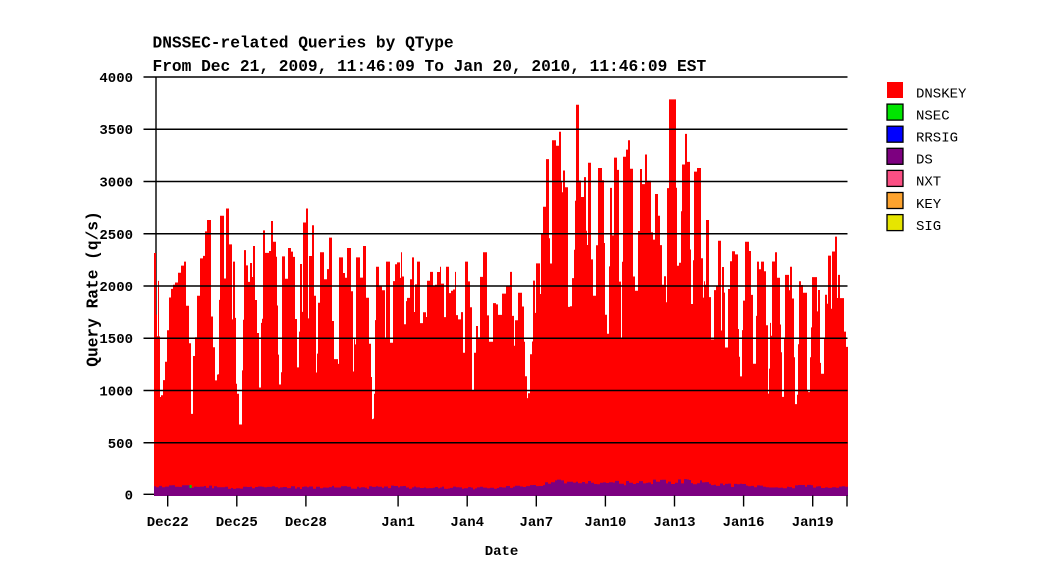 This screenshot has width=1046, height=579. What do you see at coordinates (467, 523) in the screenshot?
I see `svg-text: Jan4` at bounding box center [467, 523].